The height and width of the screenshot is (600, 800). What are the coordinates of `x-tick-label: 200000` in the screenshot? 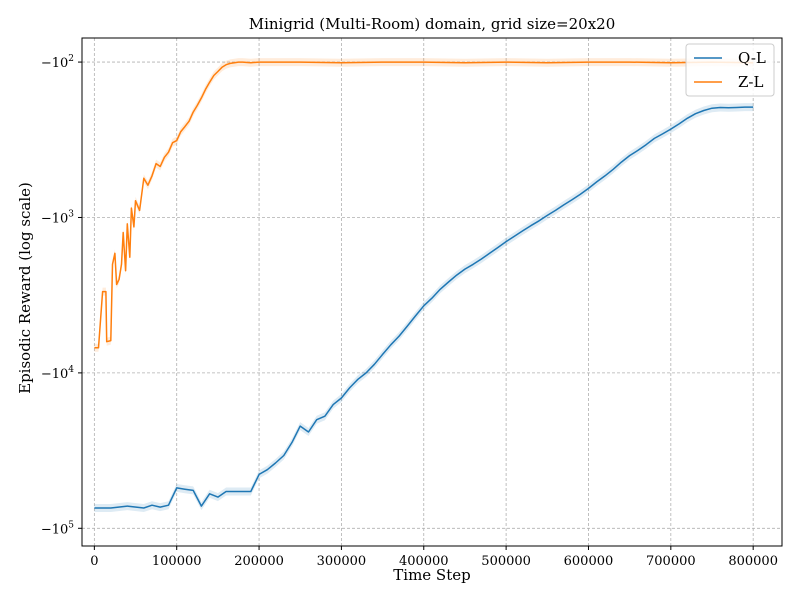 It's located at (259, 561).